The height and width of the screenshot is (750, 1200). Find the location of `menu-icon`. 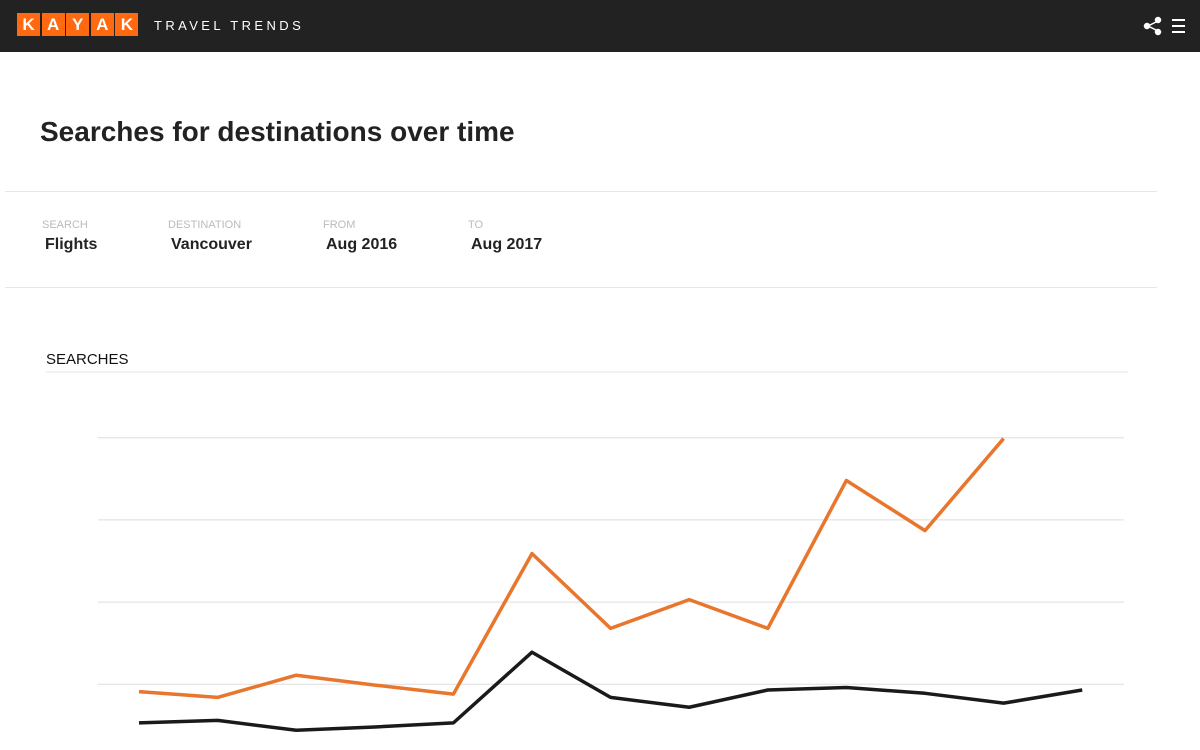

menu-icon is located at coordinates (1178, 26).